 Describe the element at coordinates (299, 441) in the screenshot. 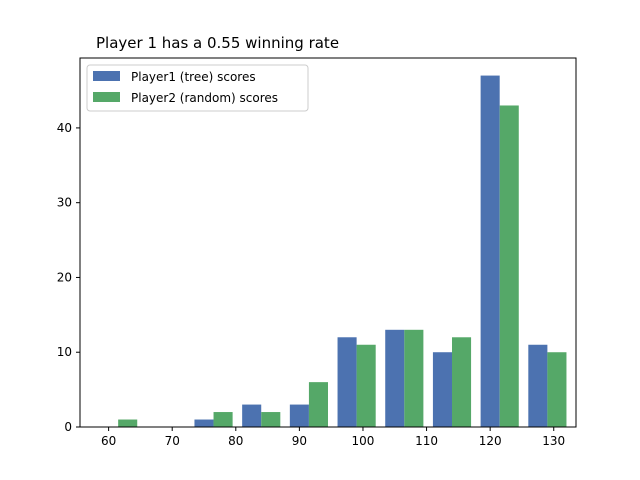

I see `x-tick-label: 90` at that location.